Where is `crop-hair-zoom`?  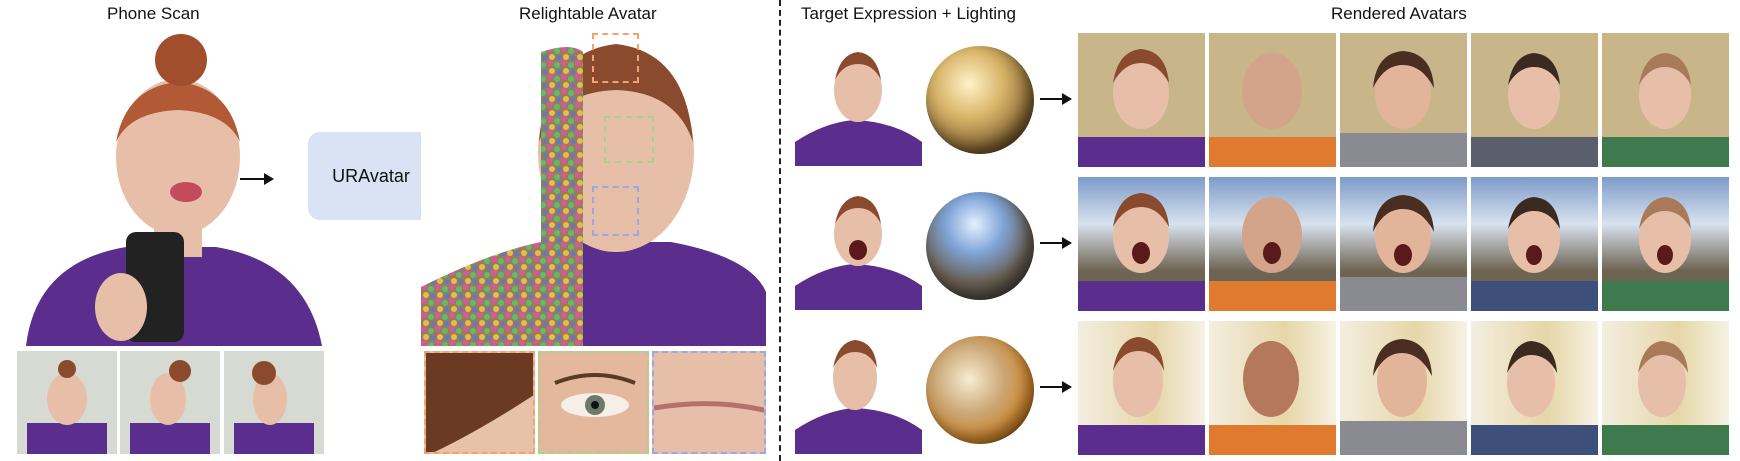
crop-hair-zoom is located at coordinates (479, 402).